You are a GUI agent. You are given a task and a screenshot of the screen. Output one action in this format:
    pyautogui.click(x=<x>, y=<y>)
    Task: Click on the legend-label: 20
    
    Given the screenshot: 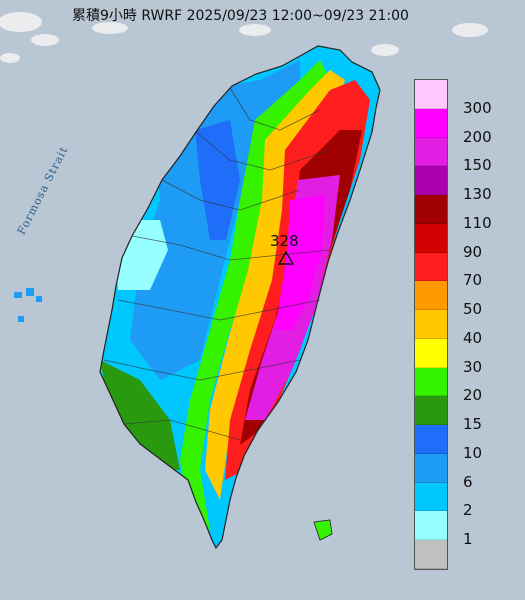 What is the action you would take?
    pyautogui.click(x=473, y=395)
    